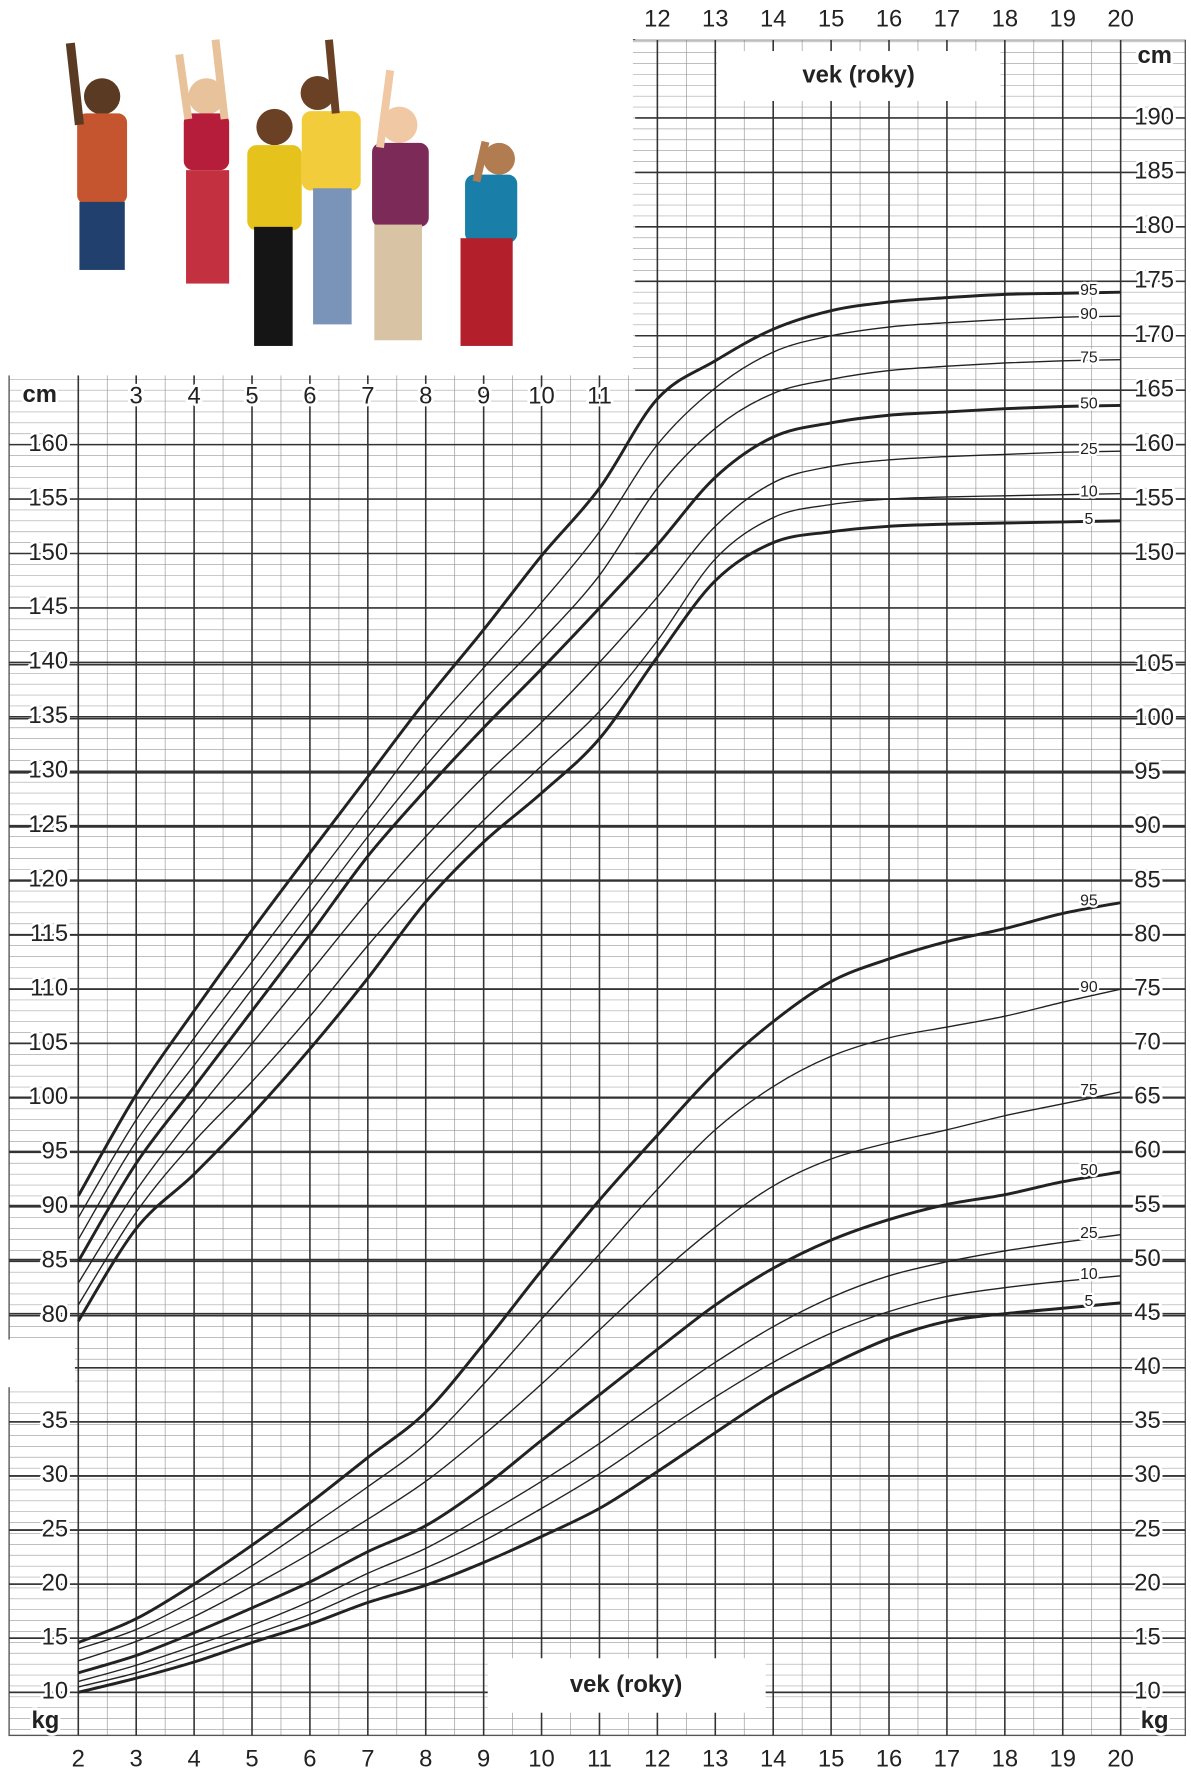 The height and width of the screenshot is (1771, 1191). What do you see at coordinates (773, 1758) in the screenshot?
I see `x-tick-label: 14` at bounding box center [773, 1758].